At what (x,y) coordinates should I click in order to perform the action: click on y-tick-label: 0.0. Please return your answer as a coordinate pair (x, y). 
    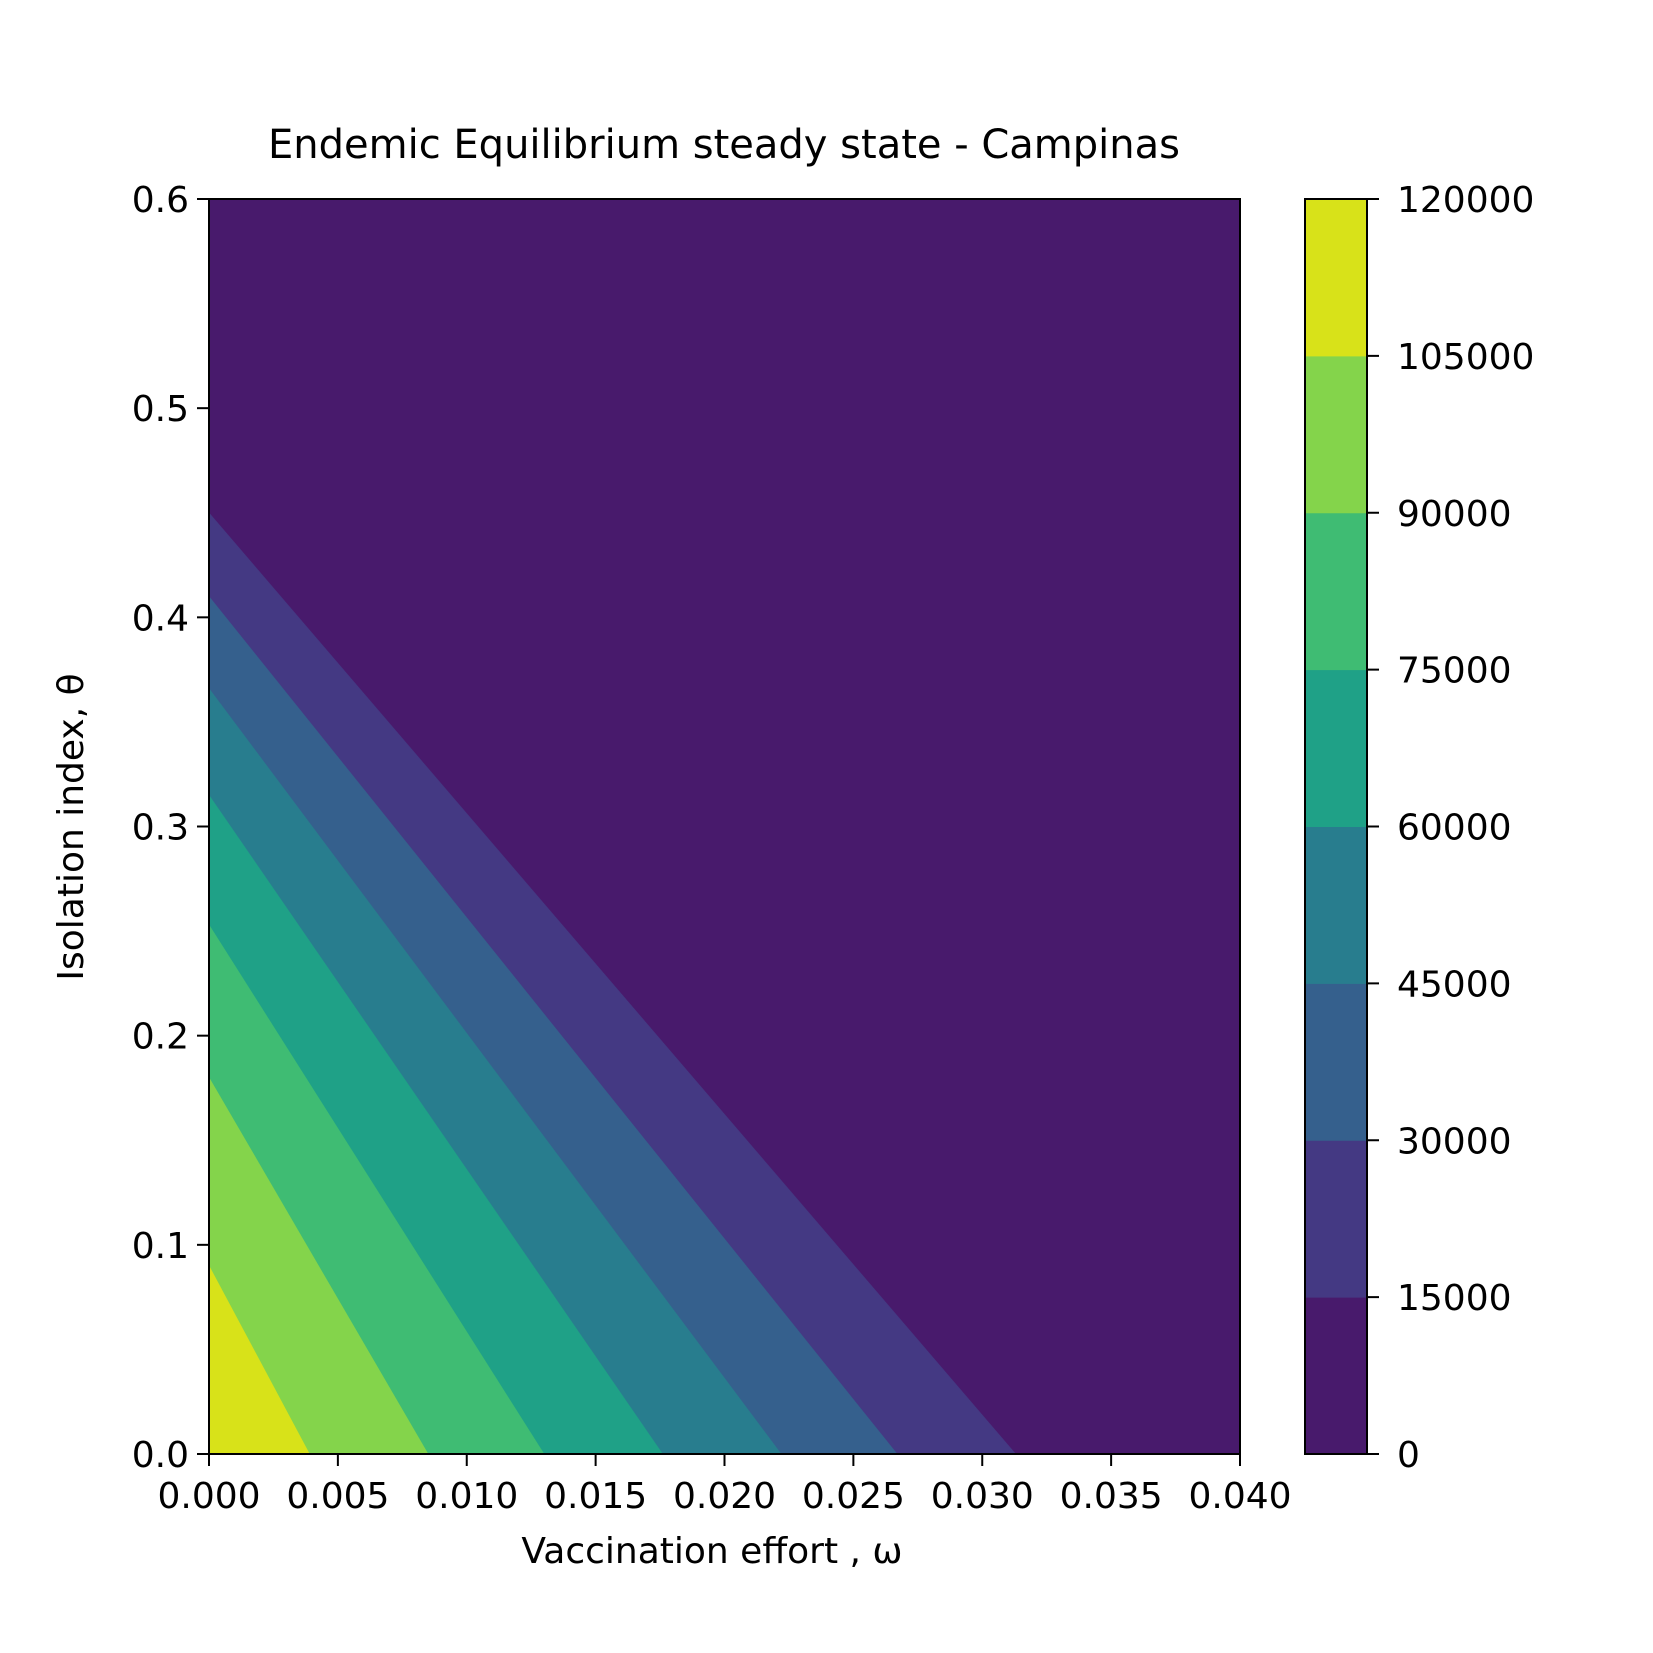
    Looking at the image, I should click on (160, 1455).